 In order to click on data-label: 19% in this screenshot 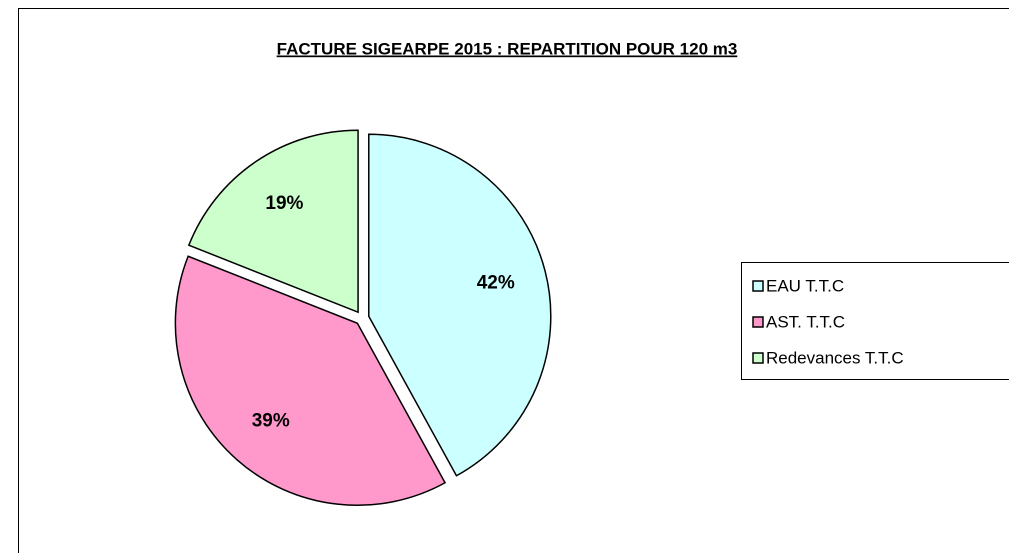, I will do `click(284, 203)`.